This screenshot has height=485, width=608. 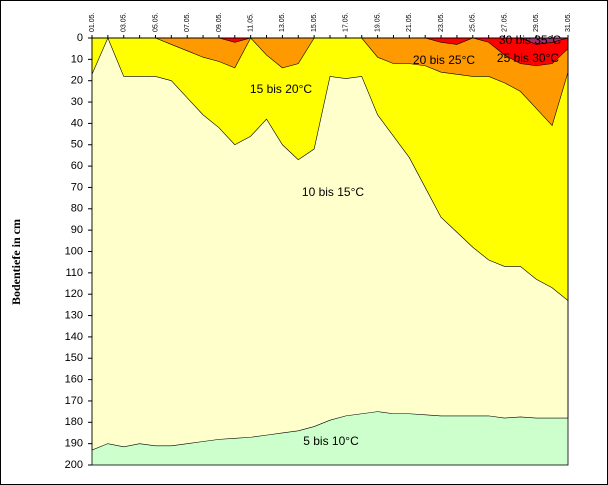 I want to click on x-tick-label: 13.05., so click(x=282, y=22).